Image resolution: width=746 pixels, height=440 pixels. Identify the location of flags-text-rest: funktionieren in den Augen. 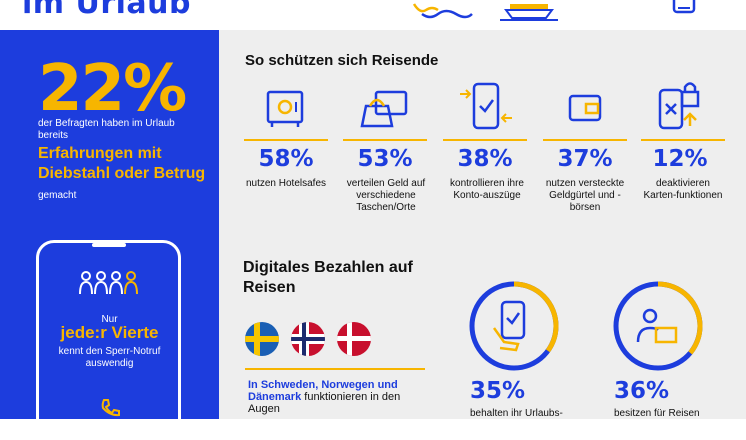
(324, 403).